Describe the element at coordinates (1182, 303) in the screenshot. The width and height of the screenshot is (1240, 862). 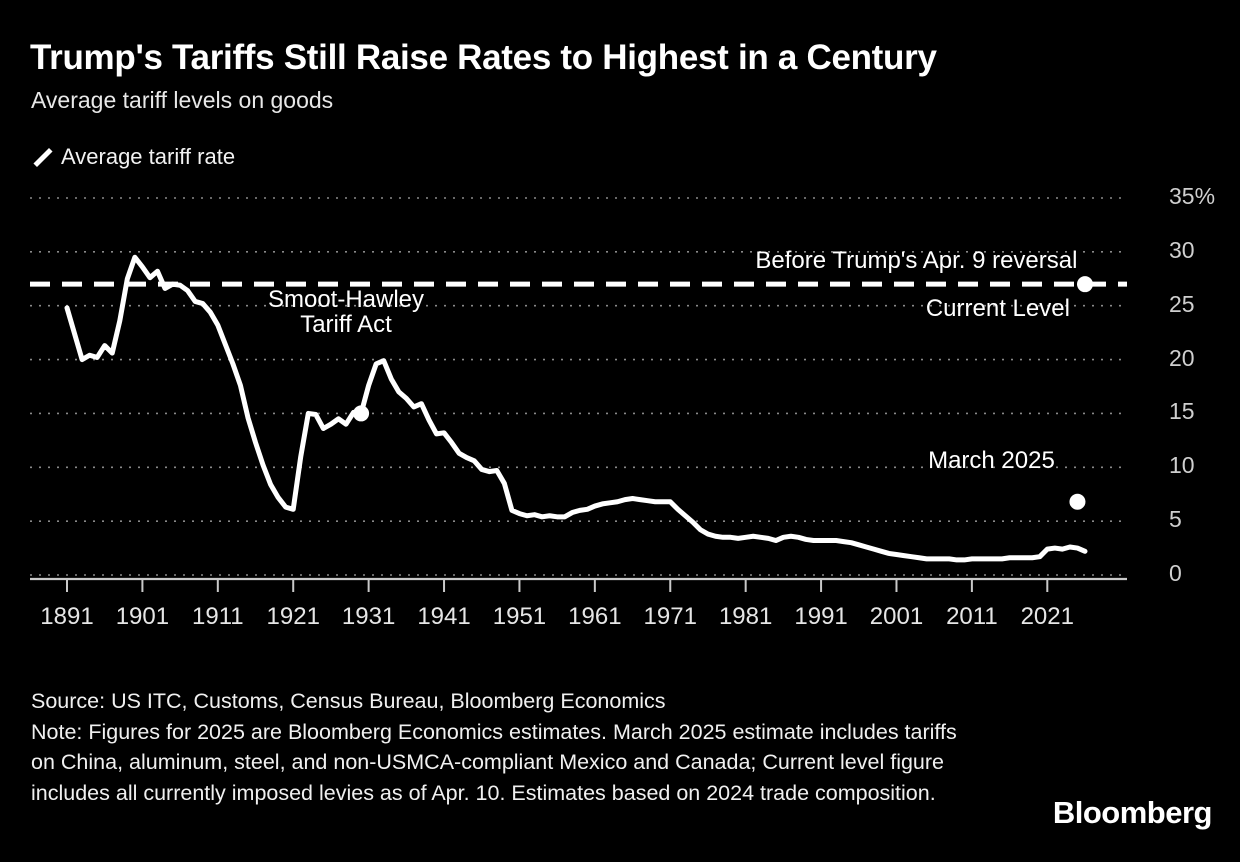
I see `y-axis-tick-label: 25` at that location.